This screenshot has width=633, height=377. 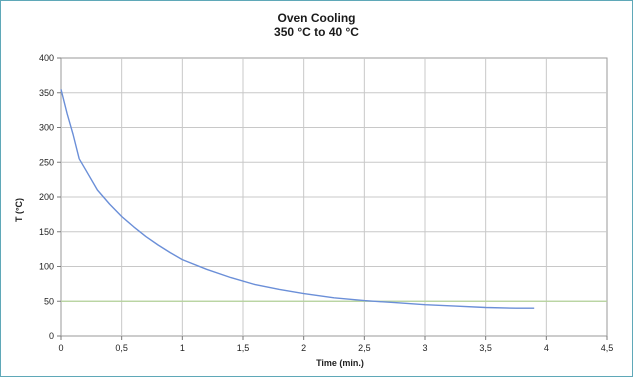 I want to click on y-tick-label: 150, so click(x=46, y=232).